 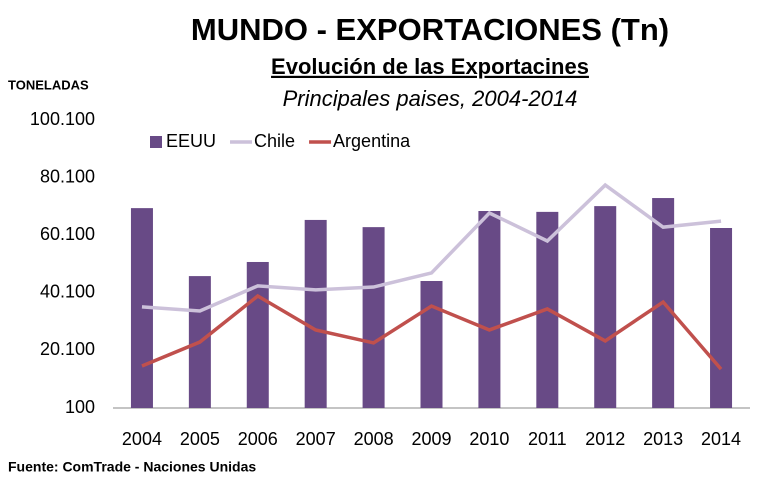 What do you see at coordinates (62, 119) in the screenshot?
I see `y-tick-label: 100.100` at bounding box center [62, 119].